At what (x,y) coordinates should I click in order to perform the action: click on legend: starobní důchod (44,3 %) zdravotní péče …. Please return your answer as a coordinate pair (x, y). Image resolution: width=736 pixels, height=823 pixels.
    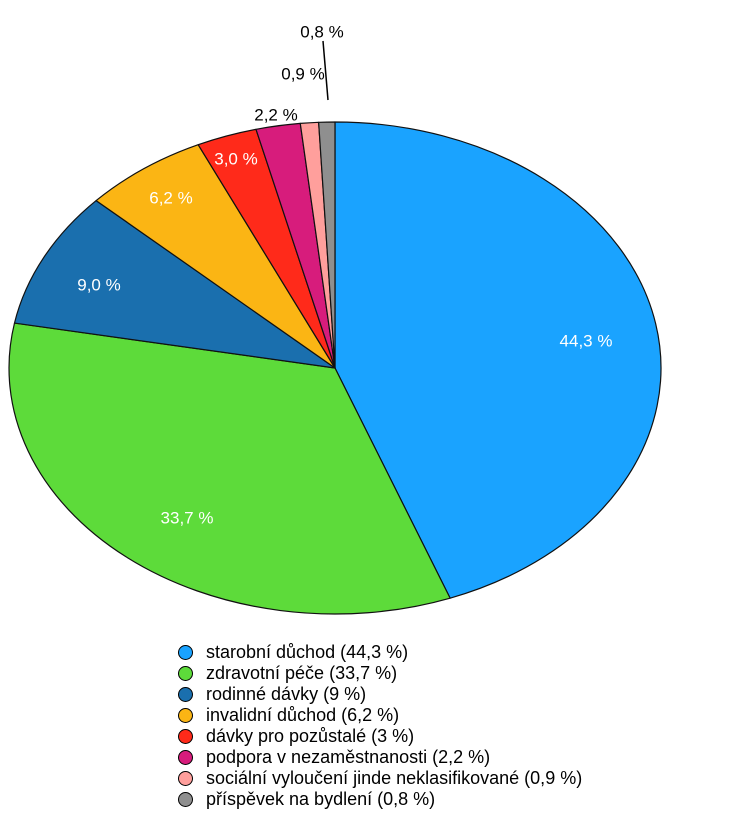
    Looking at the image, I should click on (380, 726).